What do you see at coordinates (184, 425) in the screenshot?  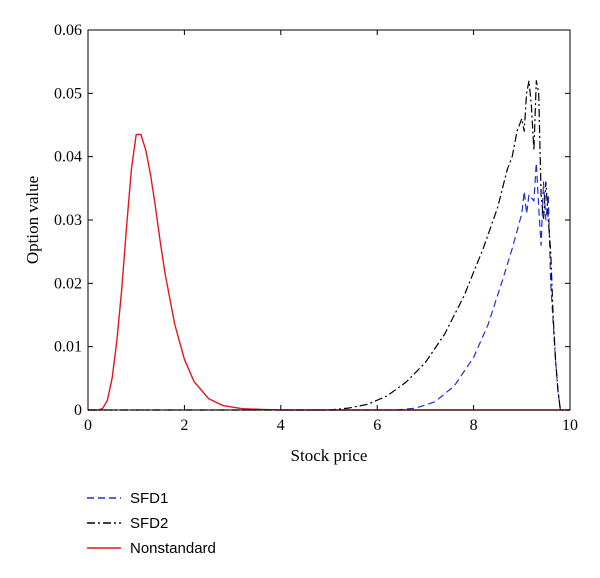 I see `x-tick-label: 2` at bounding box center [184, 425].